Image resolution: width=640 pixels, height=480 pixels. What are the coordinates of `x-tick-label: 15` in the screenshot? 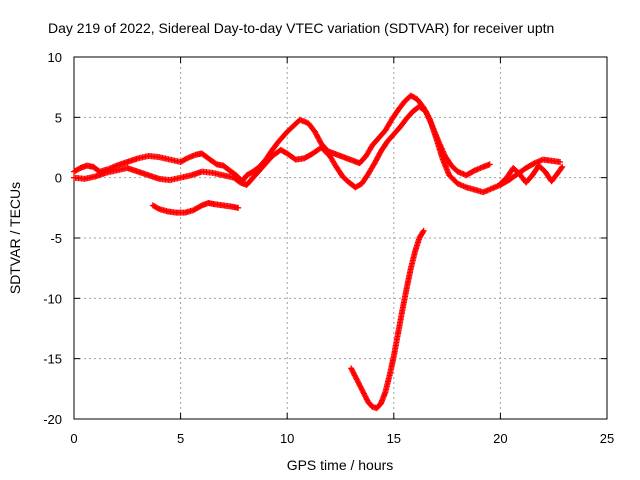 It's located at (394, 438).